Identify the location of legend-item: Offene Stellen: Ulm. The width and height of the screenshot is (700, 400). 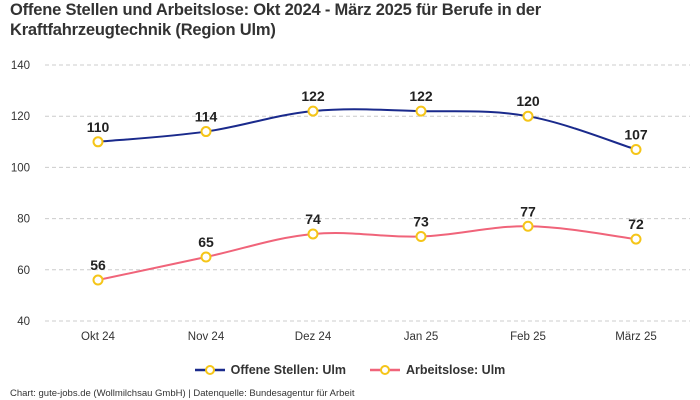
(270, 370).